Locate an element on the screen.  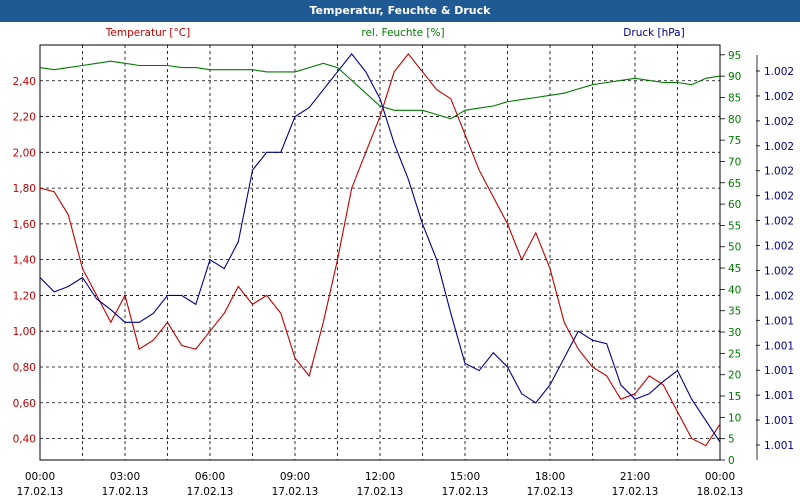
y-tick-label-left: 1,20 is located at coordinates (24, 296).